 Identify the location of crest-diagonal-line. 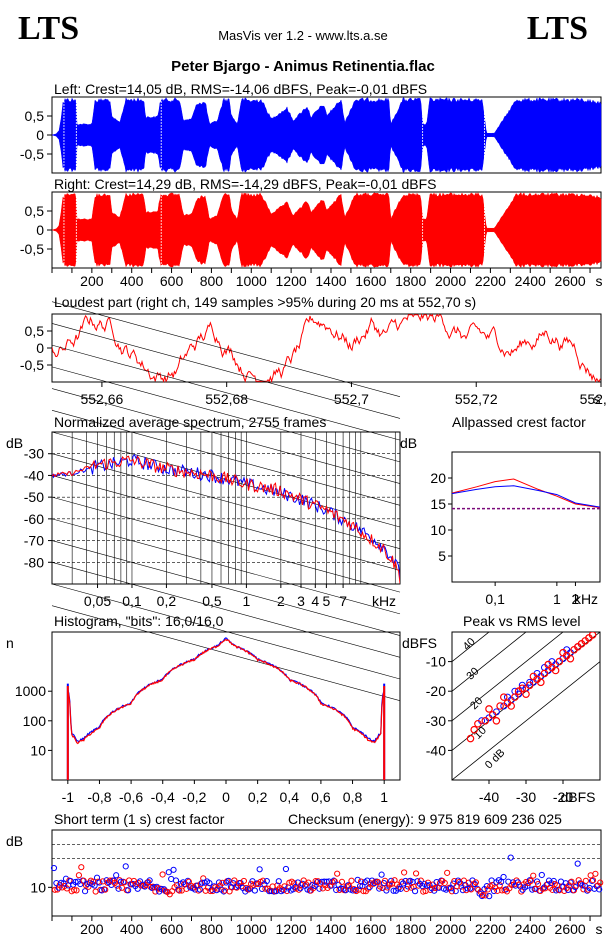
(526, 720).